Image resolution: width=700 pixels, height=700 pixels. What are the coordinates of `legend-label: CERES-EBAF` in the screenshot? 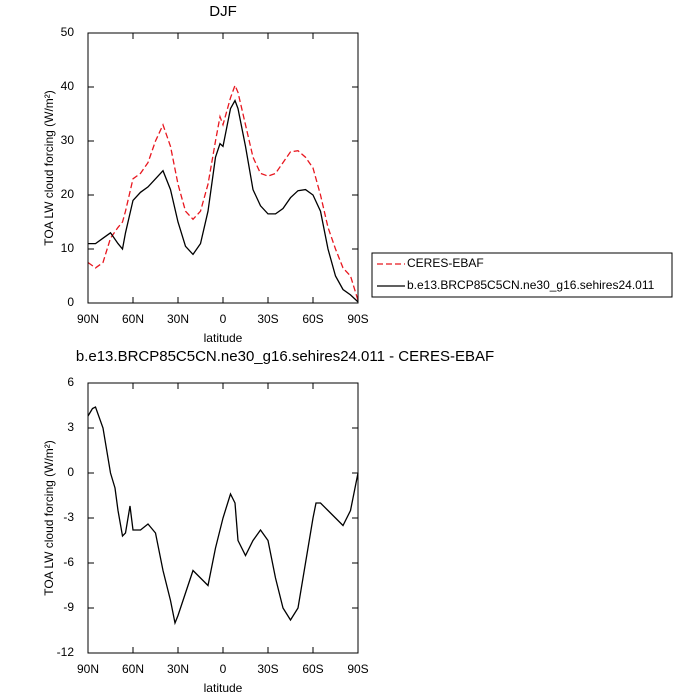 It's located at (445, 263).